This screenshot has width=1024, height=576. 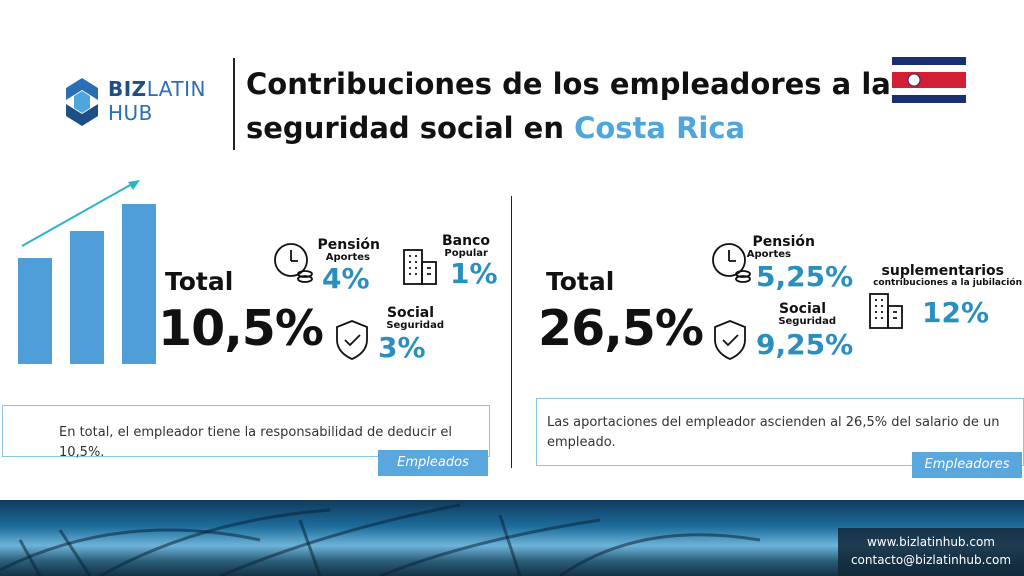 I want to click on right-total-label: Total, so click(x=580, y=281).